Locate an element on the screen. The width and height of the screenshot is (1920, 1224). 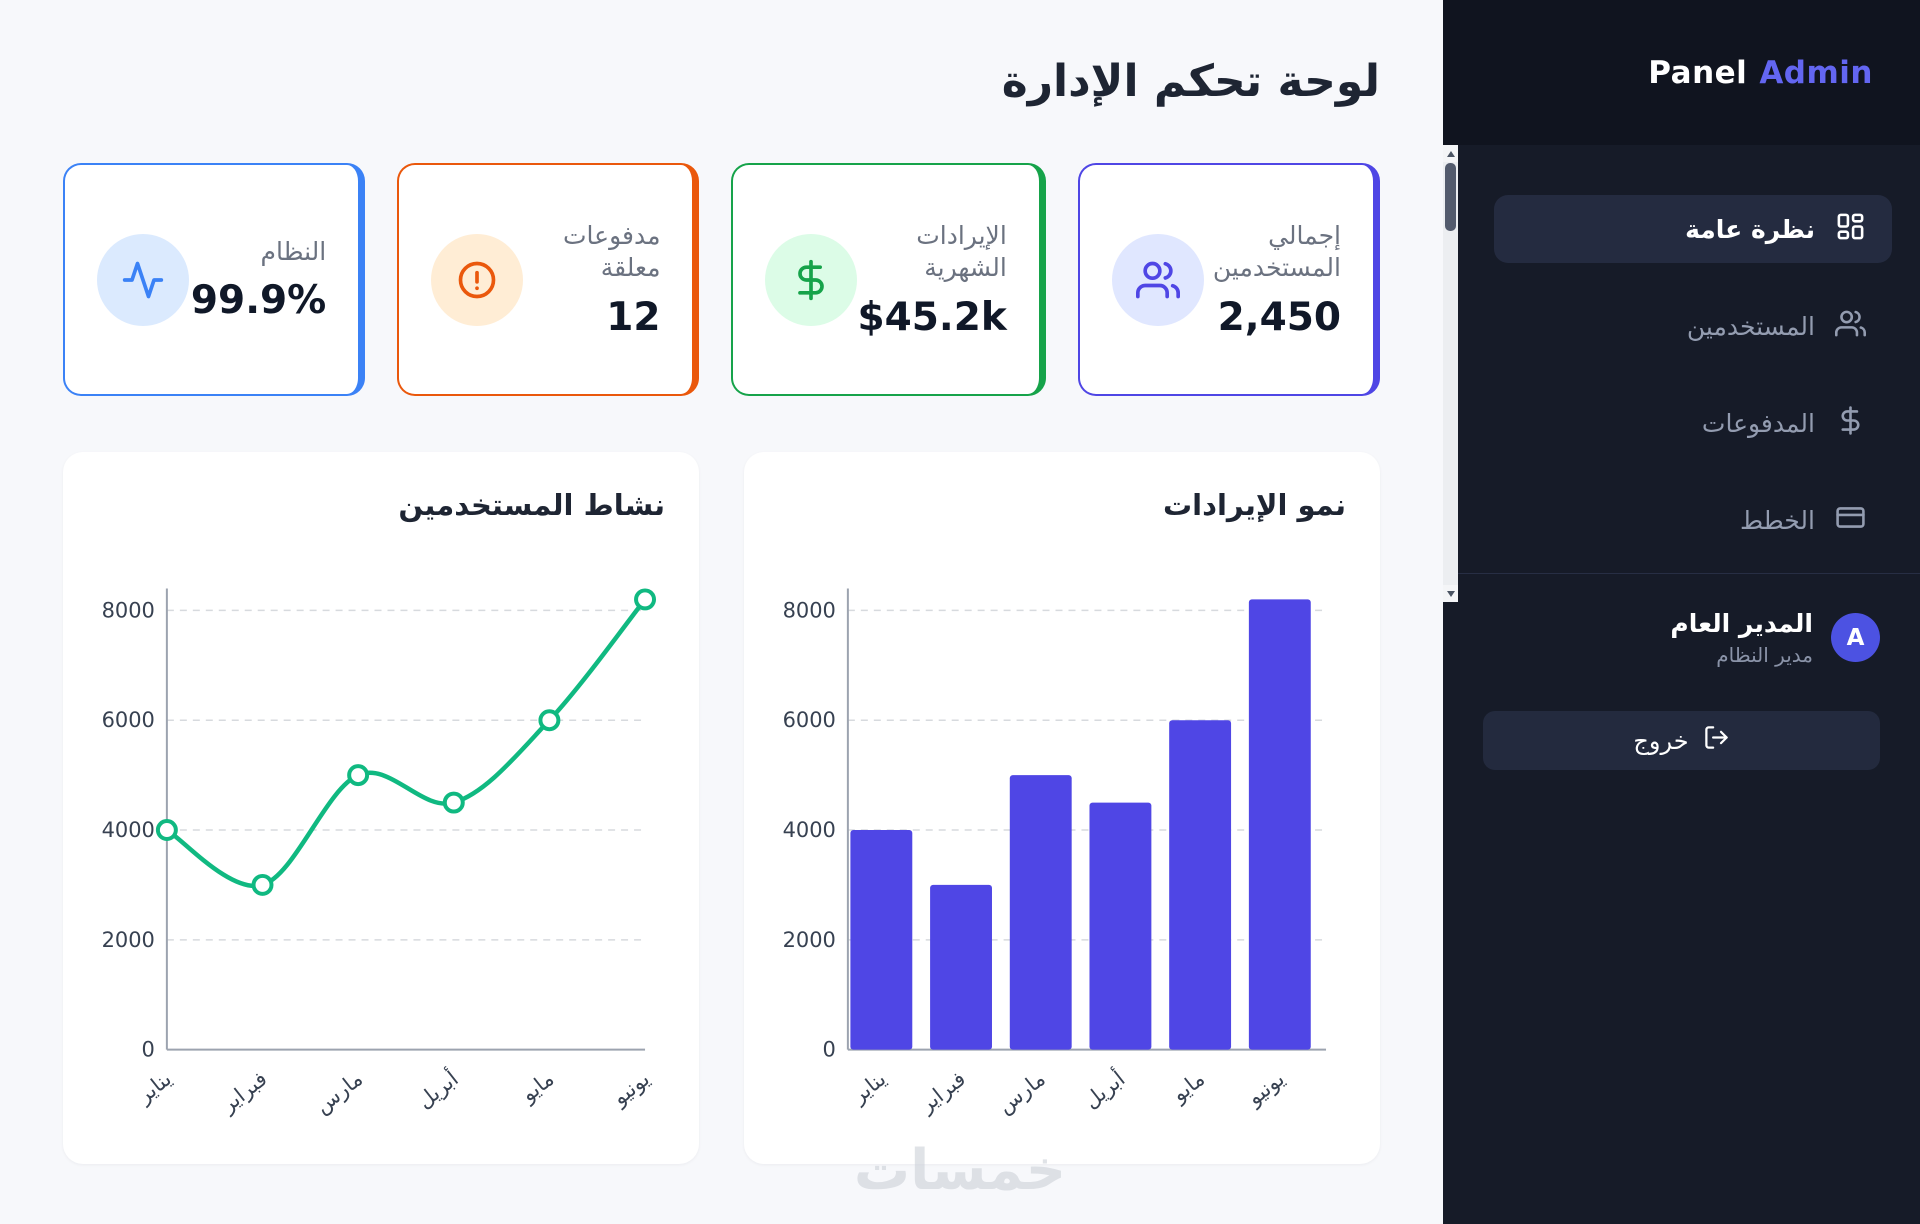
nav-item-label: المدفوعات is located at coordinates (1758, 423).